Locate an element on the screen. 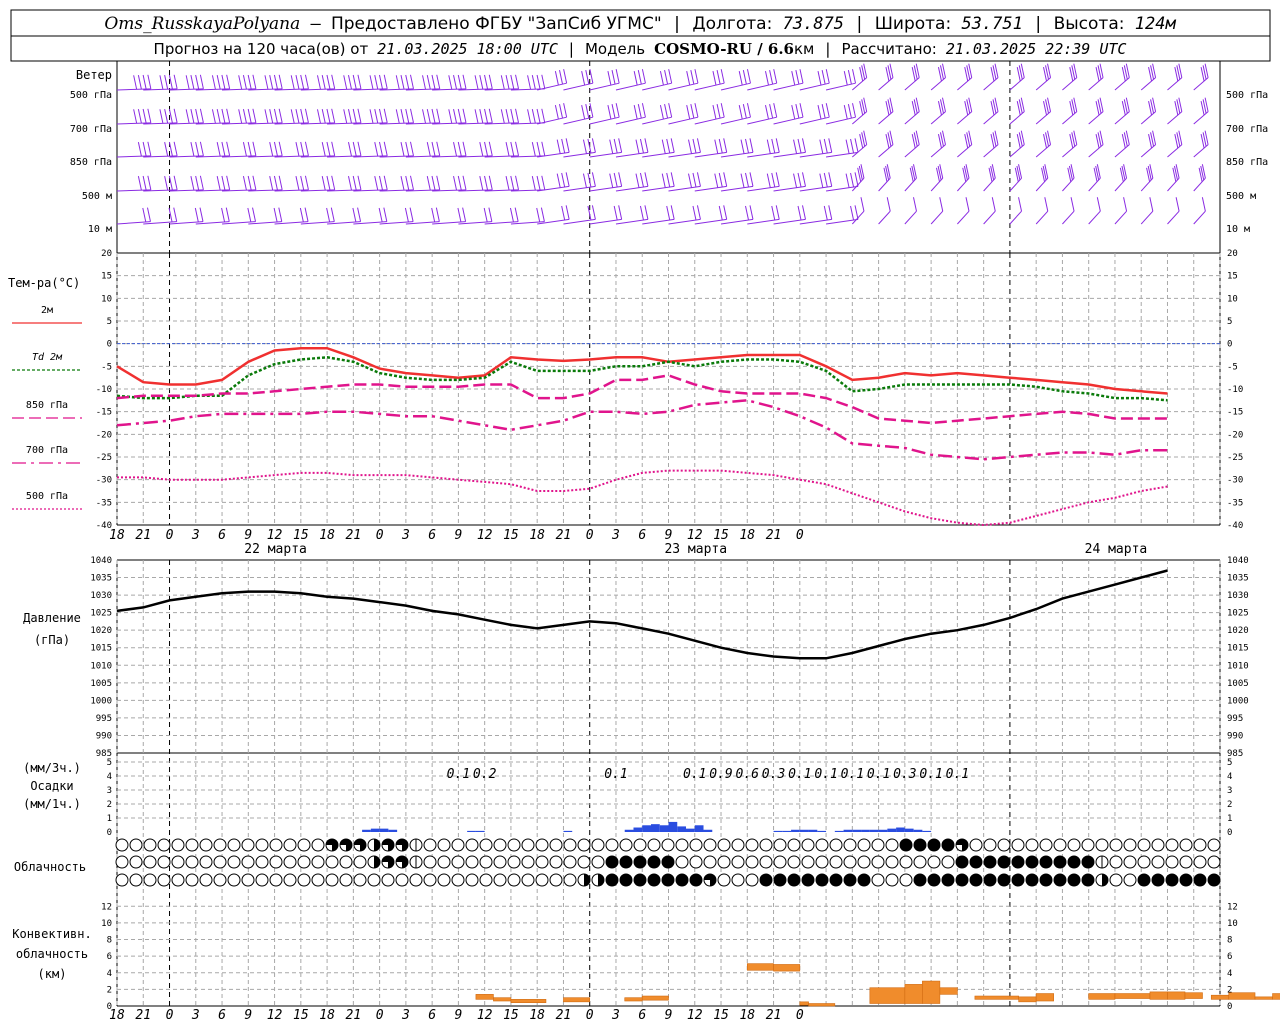 The image size is (1280, 1024). y-tick-label: -15 is located at coordinates (1235, 413).